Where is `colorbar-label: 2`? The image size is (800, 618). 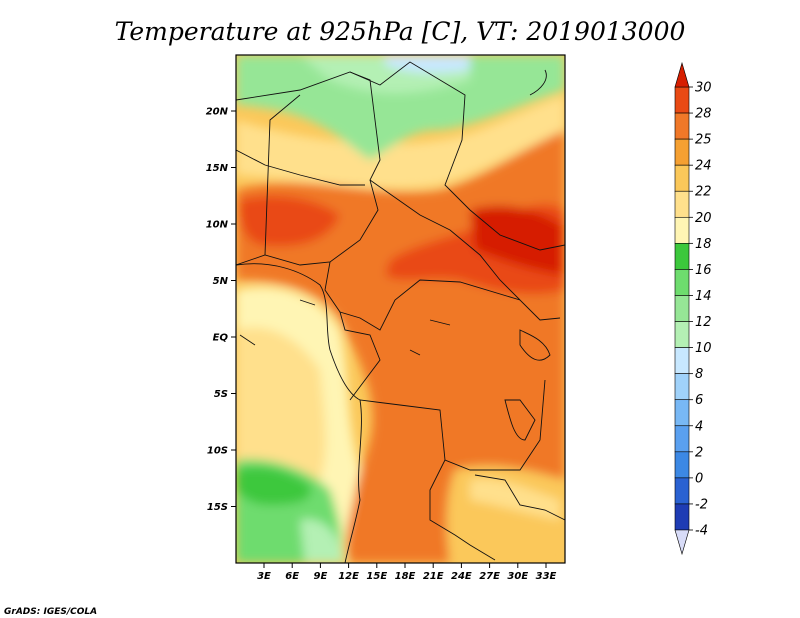 colorbar-label: 2 is located at coordinates (699, 452).